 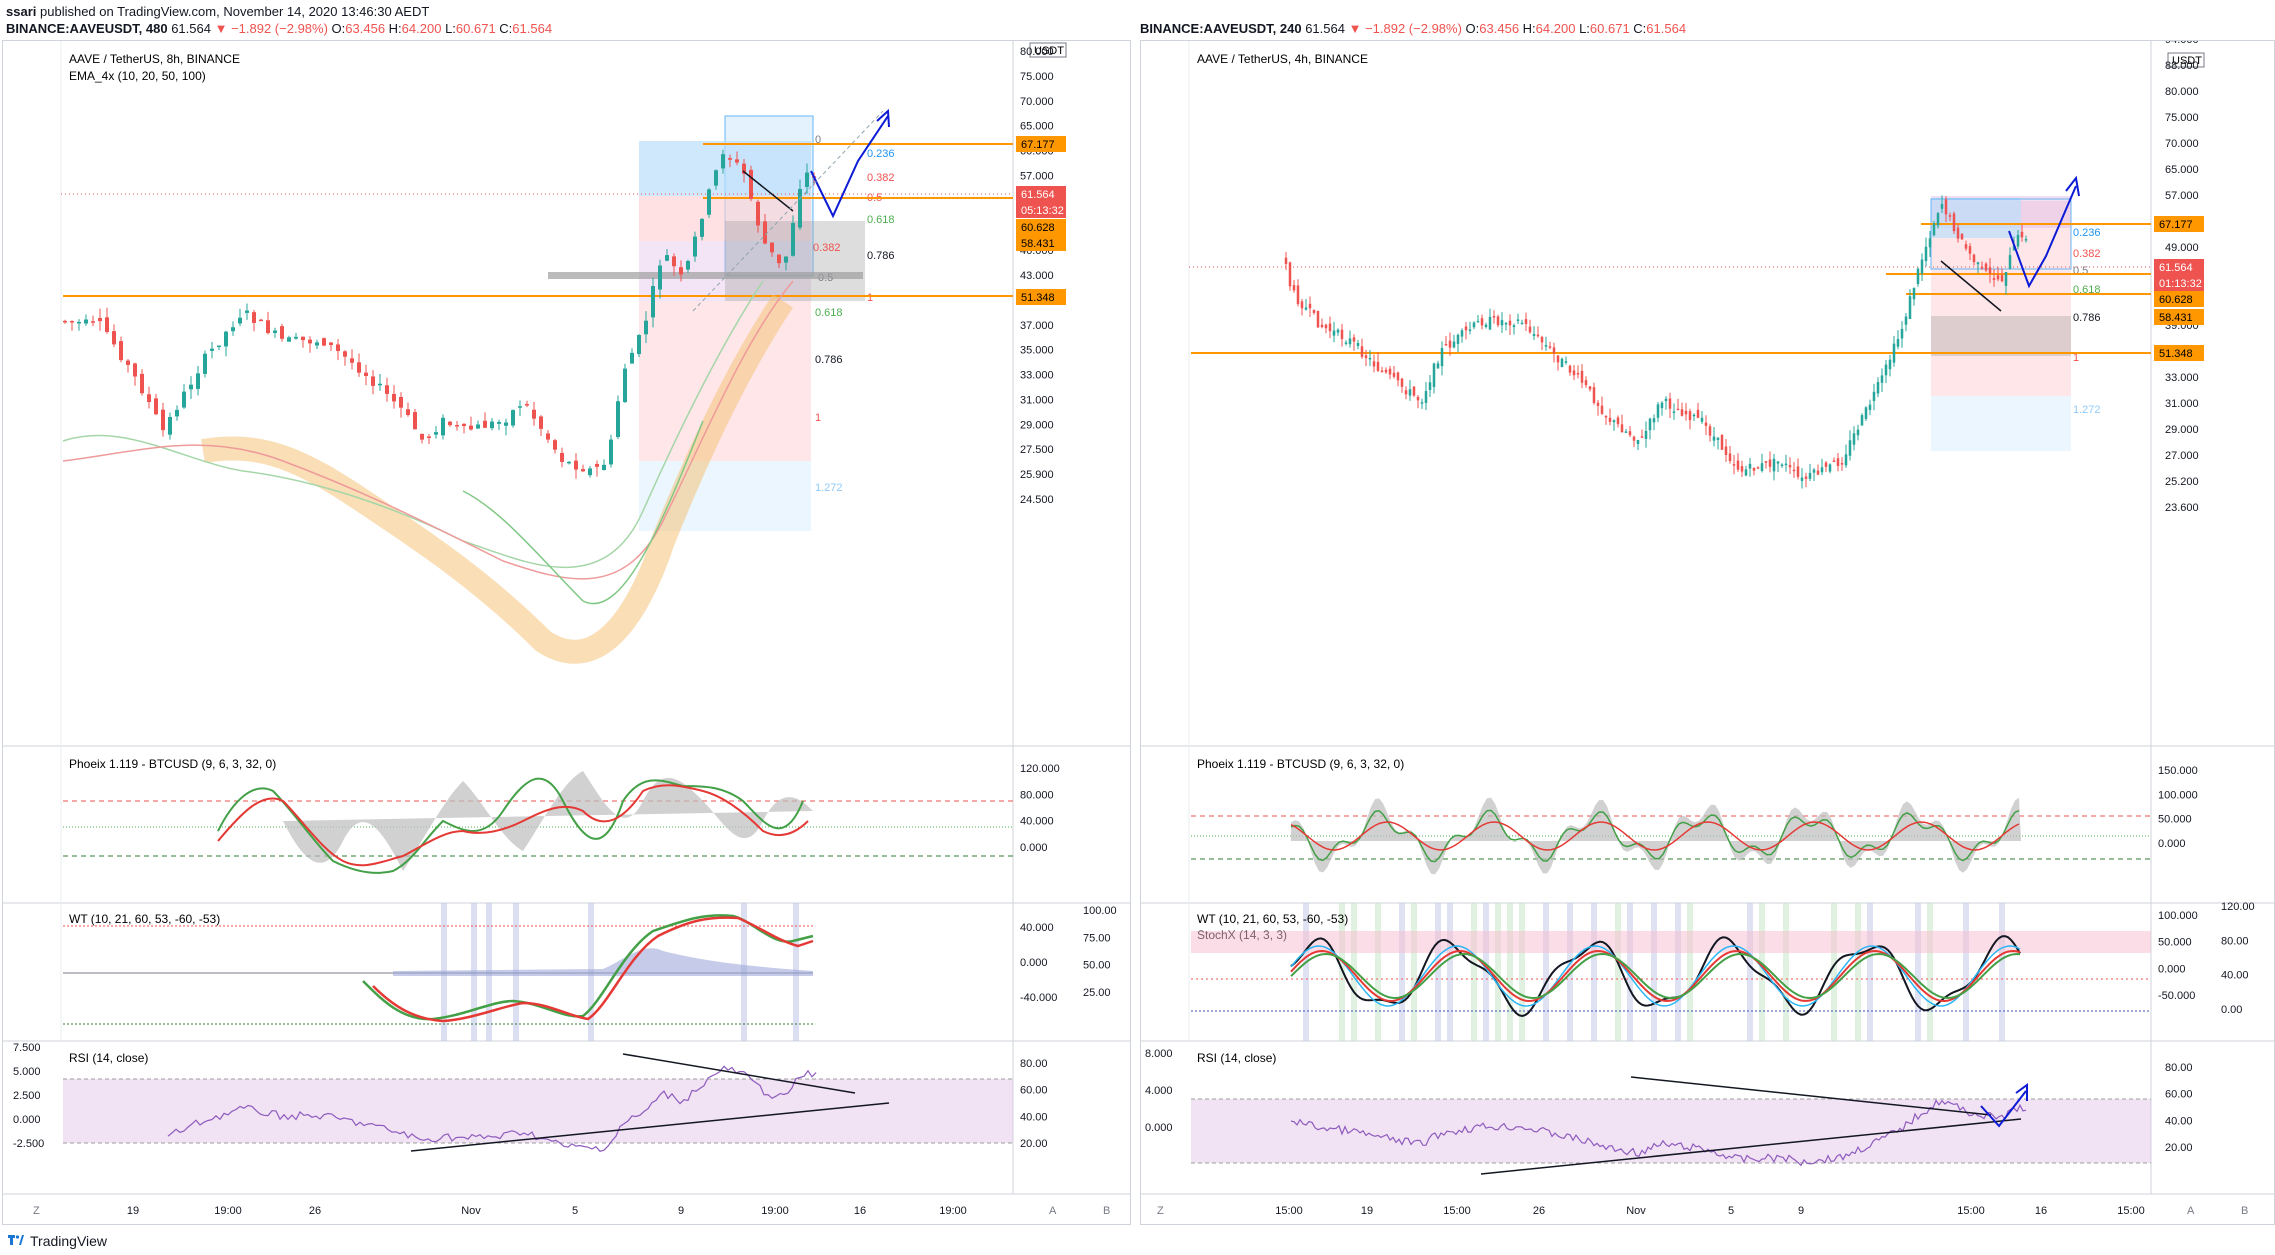 I want to click on right-time-axis: 15:00 19 15:00 26 Nov 5 9 15:00 16 15:00, so click(x=1710, y=1211).